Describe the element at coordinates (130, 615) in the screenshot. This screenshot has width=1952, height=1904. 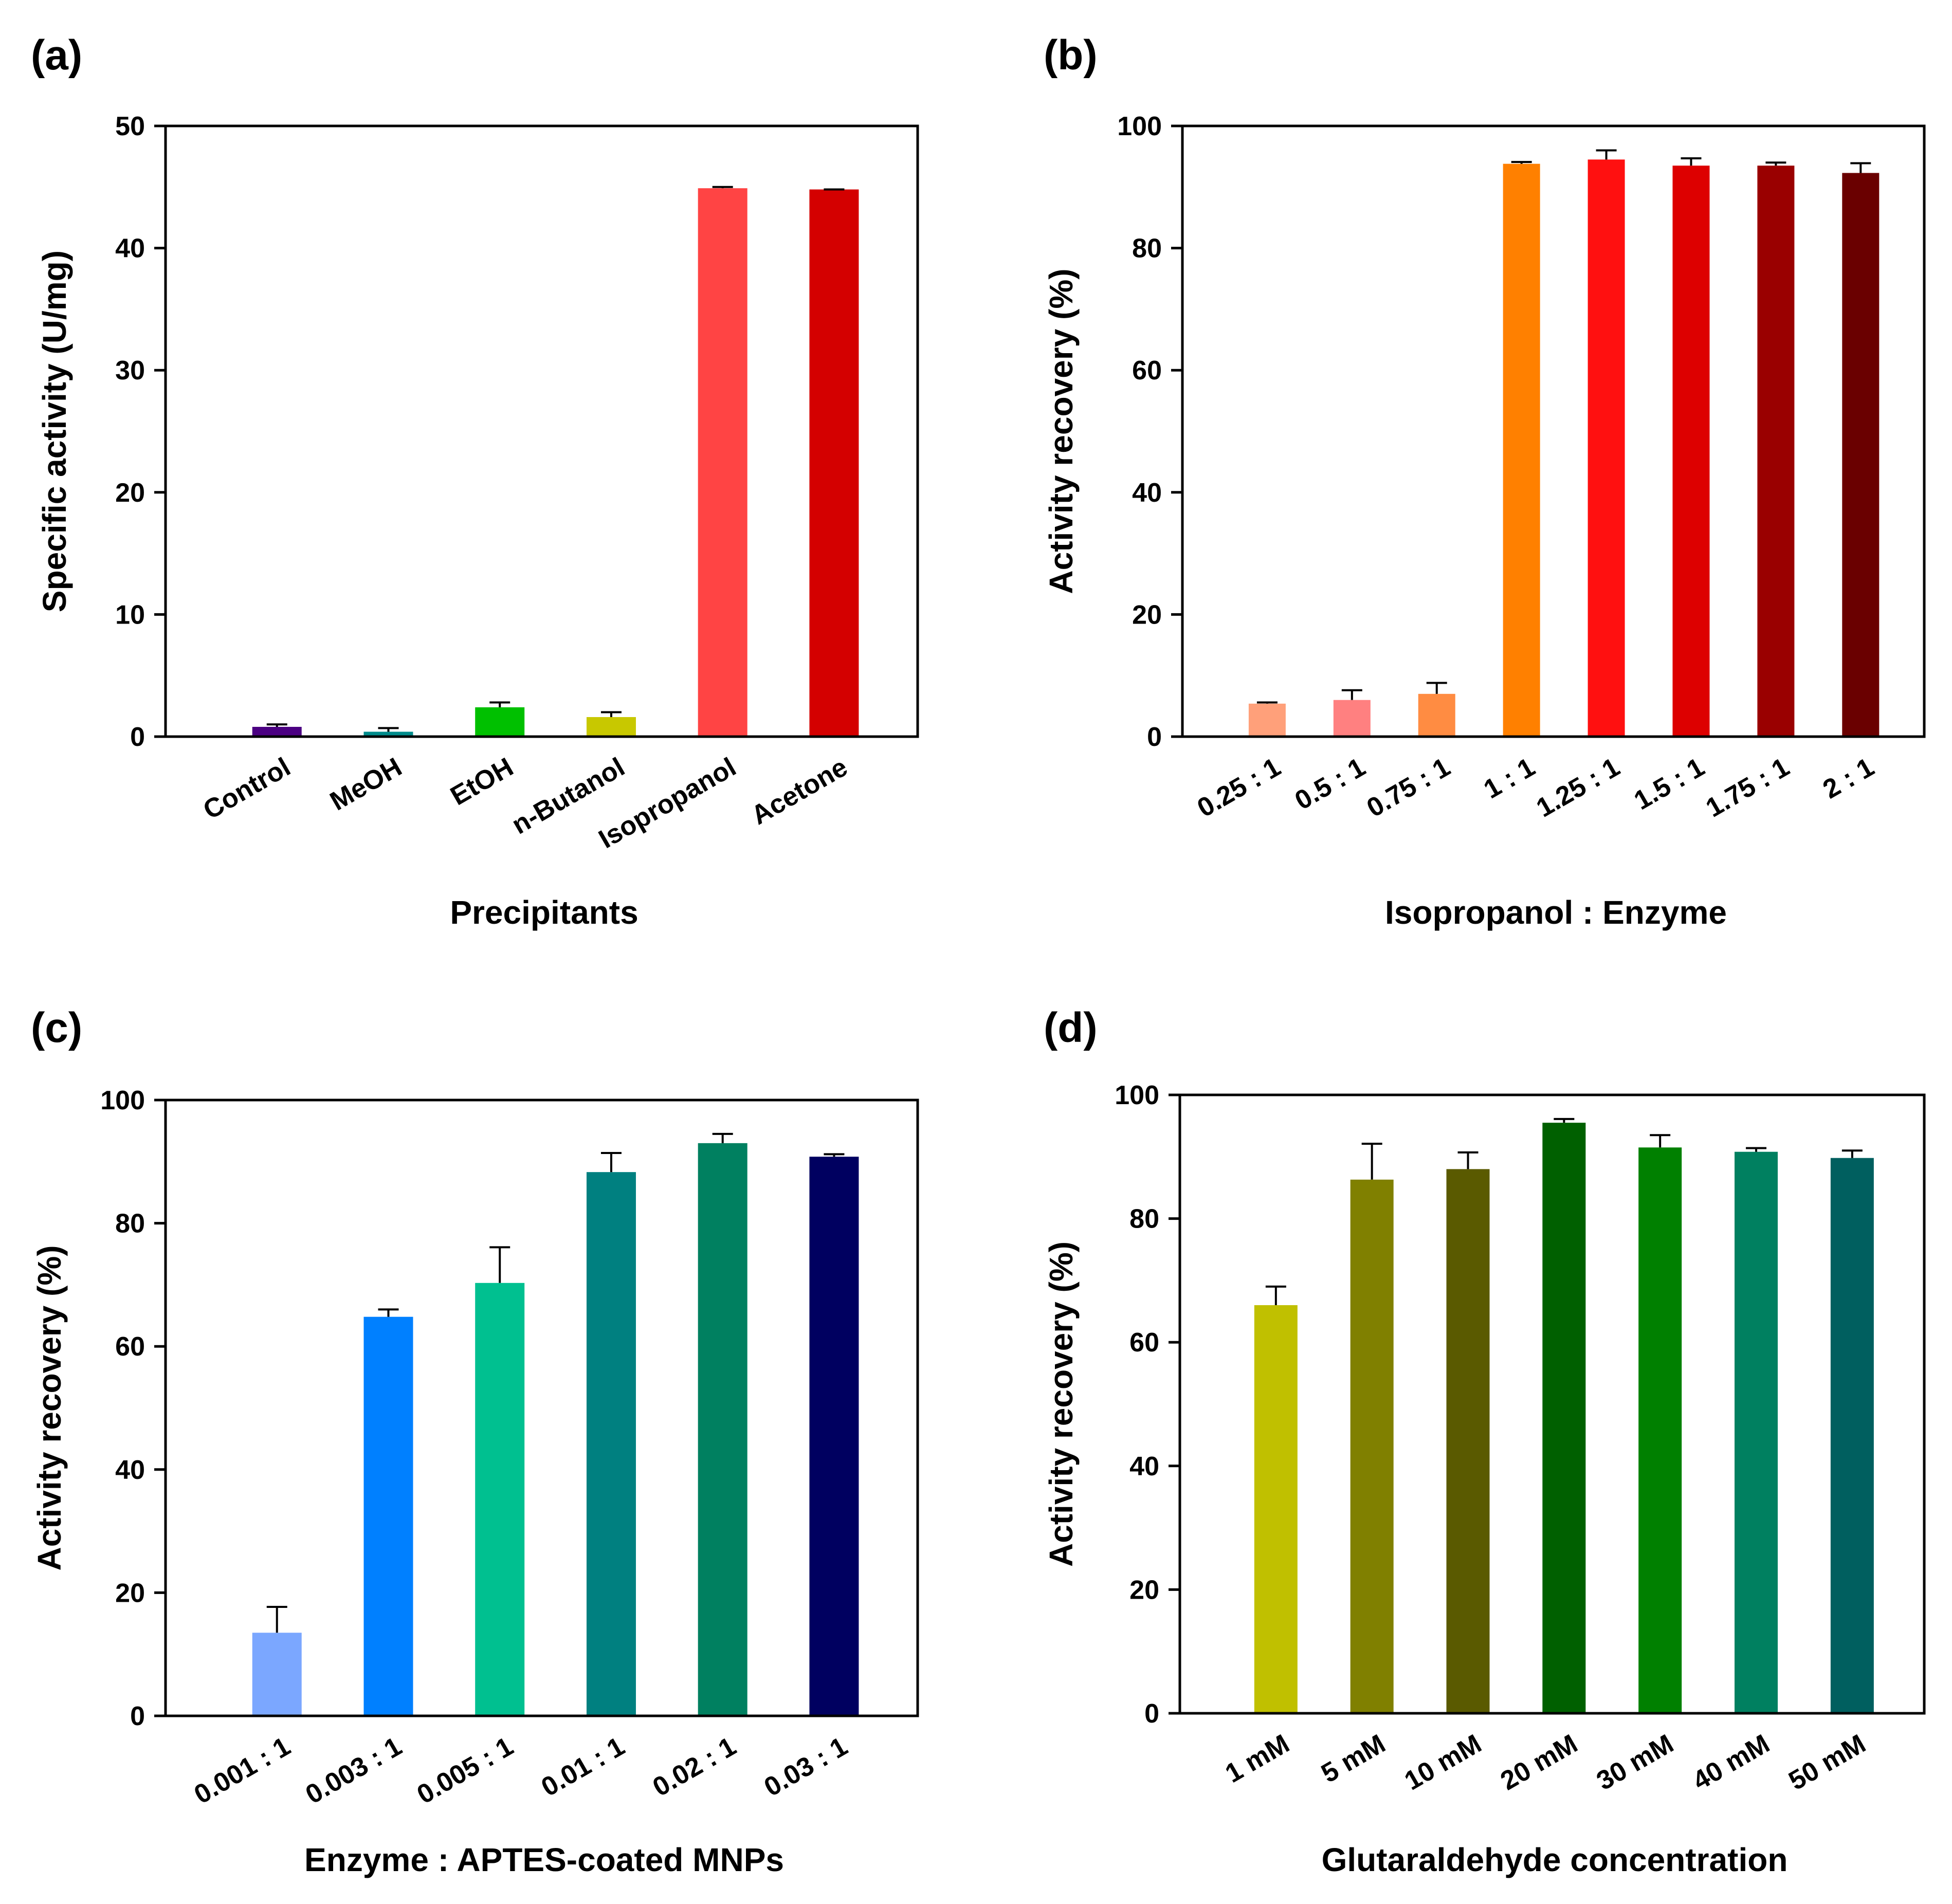
I see `y-tick-label: 10` at that location.